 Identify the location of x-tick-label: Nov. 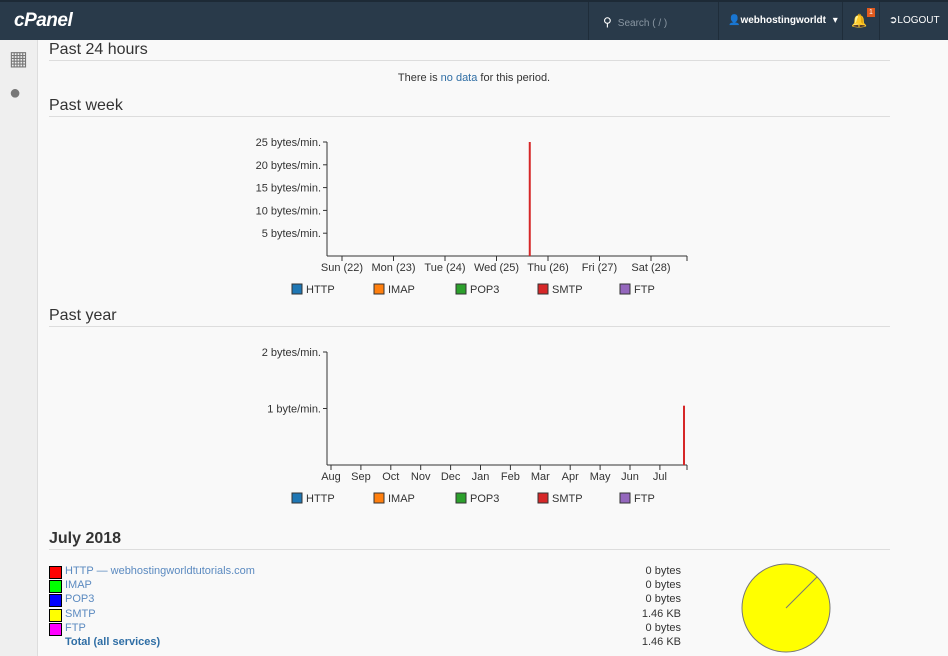
(421, 477).